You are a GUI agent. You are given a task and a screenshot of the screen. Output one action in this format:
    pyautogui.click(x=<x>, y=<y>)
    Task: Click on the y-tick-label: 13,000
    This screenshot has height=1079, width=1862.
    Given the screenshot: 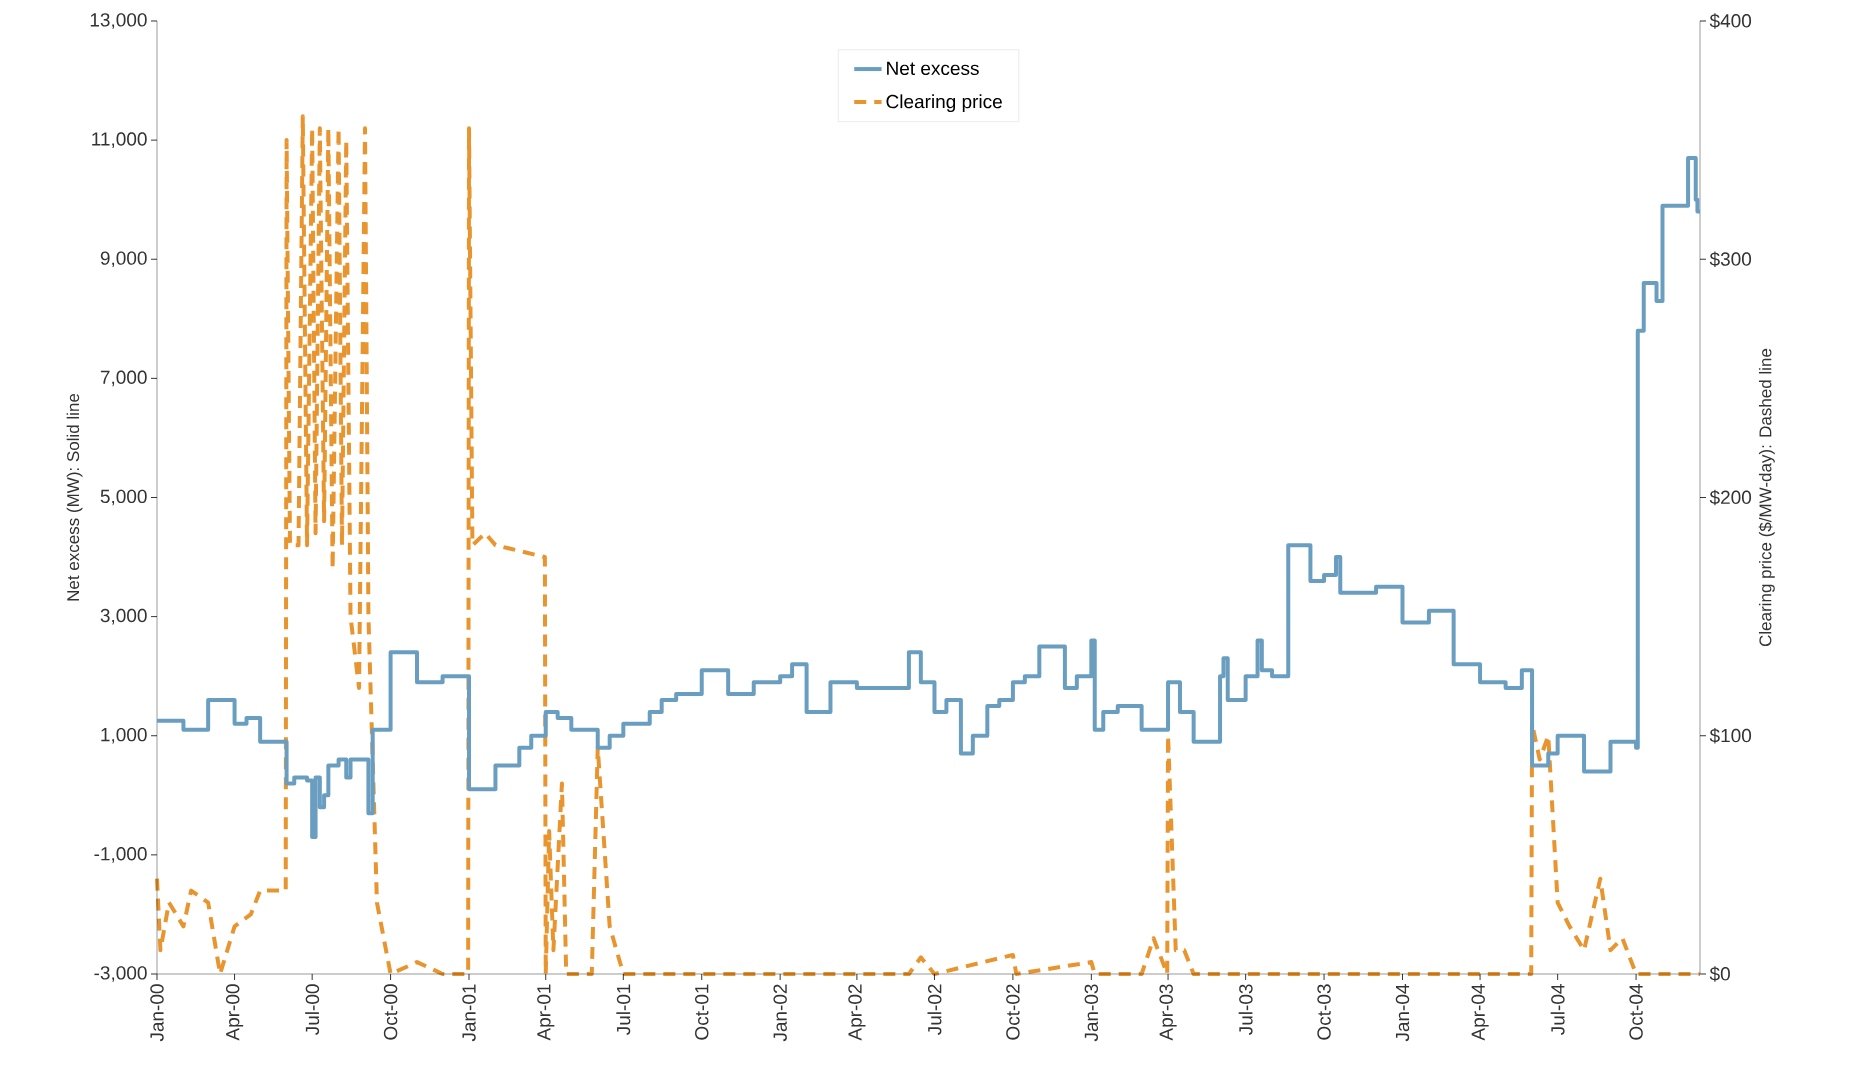 What is the action you would take?
    pyautogui.click(x=118, y=21)
    